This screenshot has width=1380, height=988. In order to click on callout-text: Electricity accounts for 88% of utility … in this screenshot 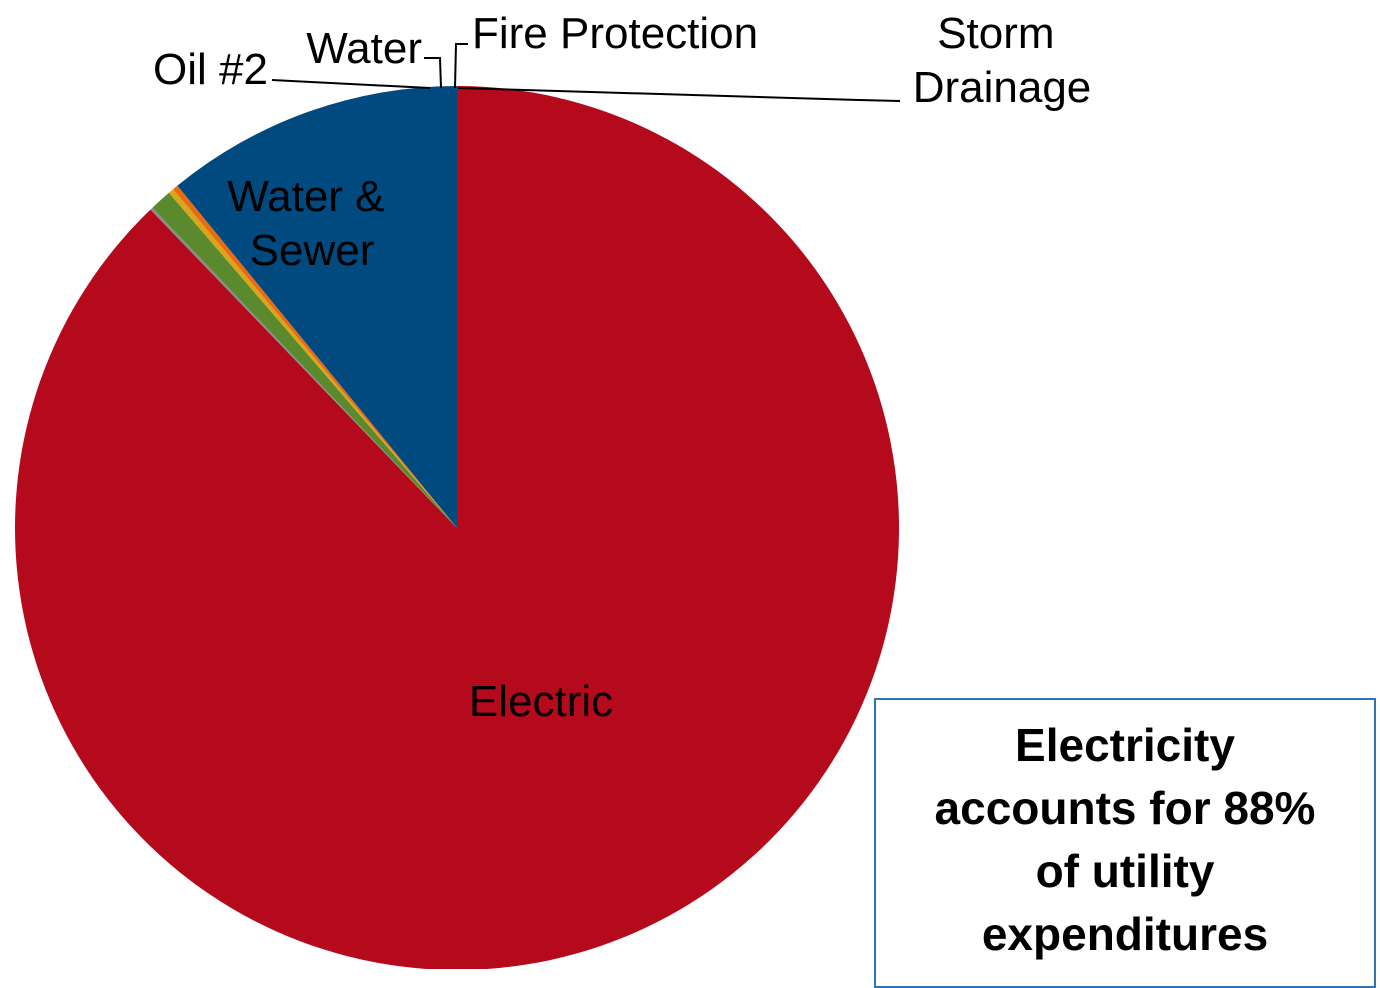, I will do `click(1125, 850)`.